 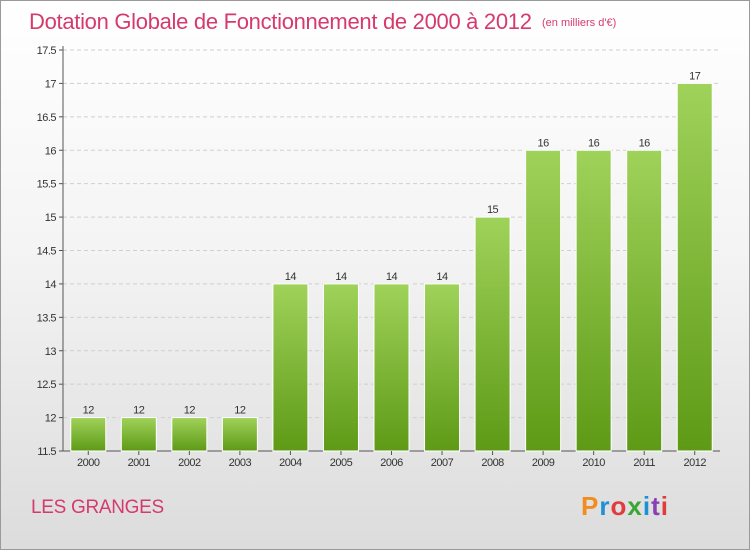 What do you see at coordinates (47, 318) in the screenshot?
I see `y-tick-label: 13.5` at bounding box center [47, 318].